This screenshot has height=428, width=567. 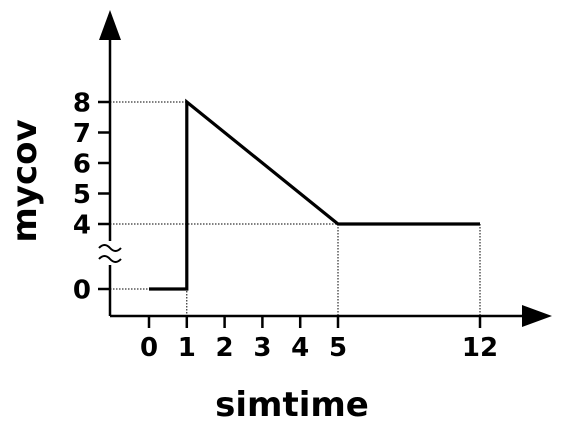 I want to click on y-tick-label: 0, so click(x=82, y=291).